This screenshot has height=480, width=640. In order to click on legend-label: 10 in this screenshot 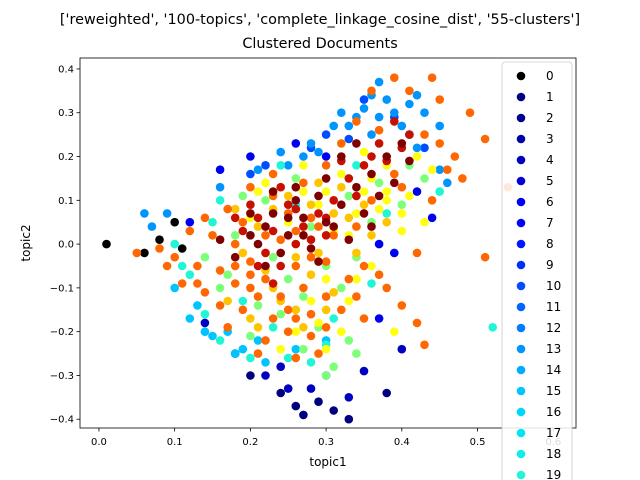, I will do `click(553, 286)`.